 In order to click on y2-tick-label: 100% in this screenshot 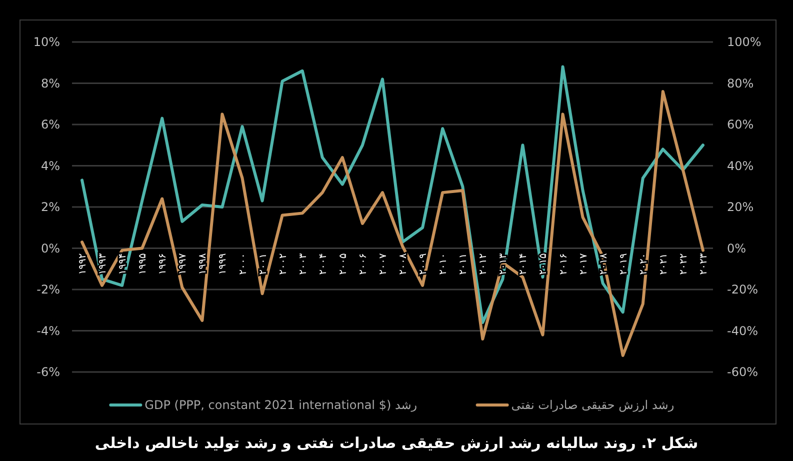, I will do `click(744, 42)`.